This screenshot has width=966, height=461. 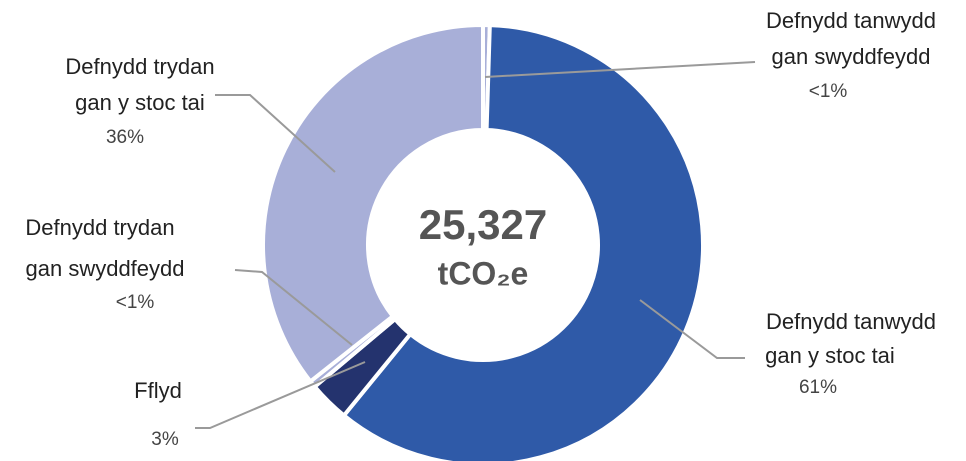 I want to click on center-value: 25,327, so click(x=483, y=224).